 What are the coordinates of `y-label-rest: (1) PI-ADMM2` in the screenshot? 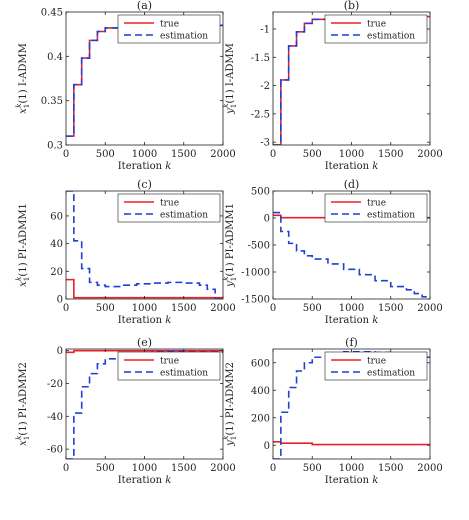 It's located at (23, 398).